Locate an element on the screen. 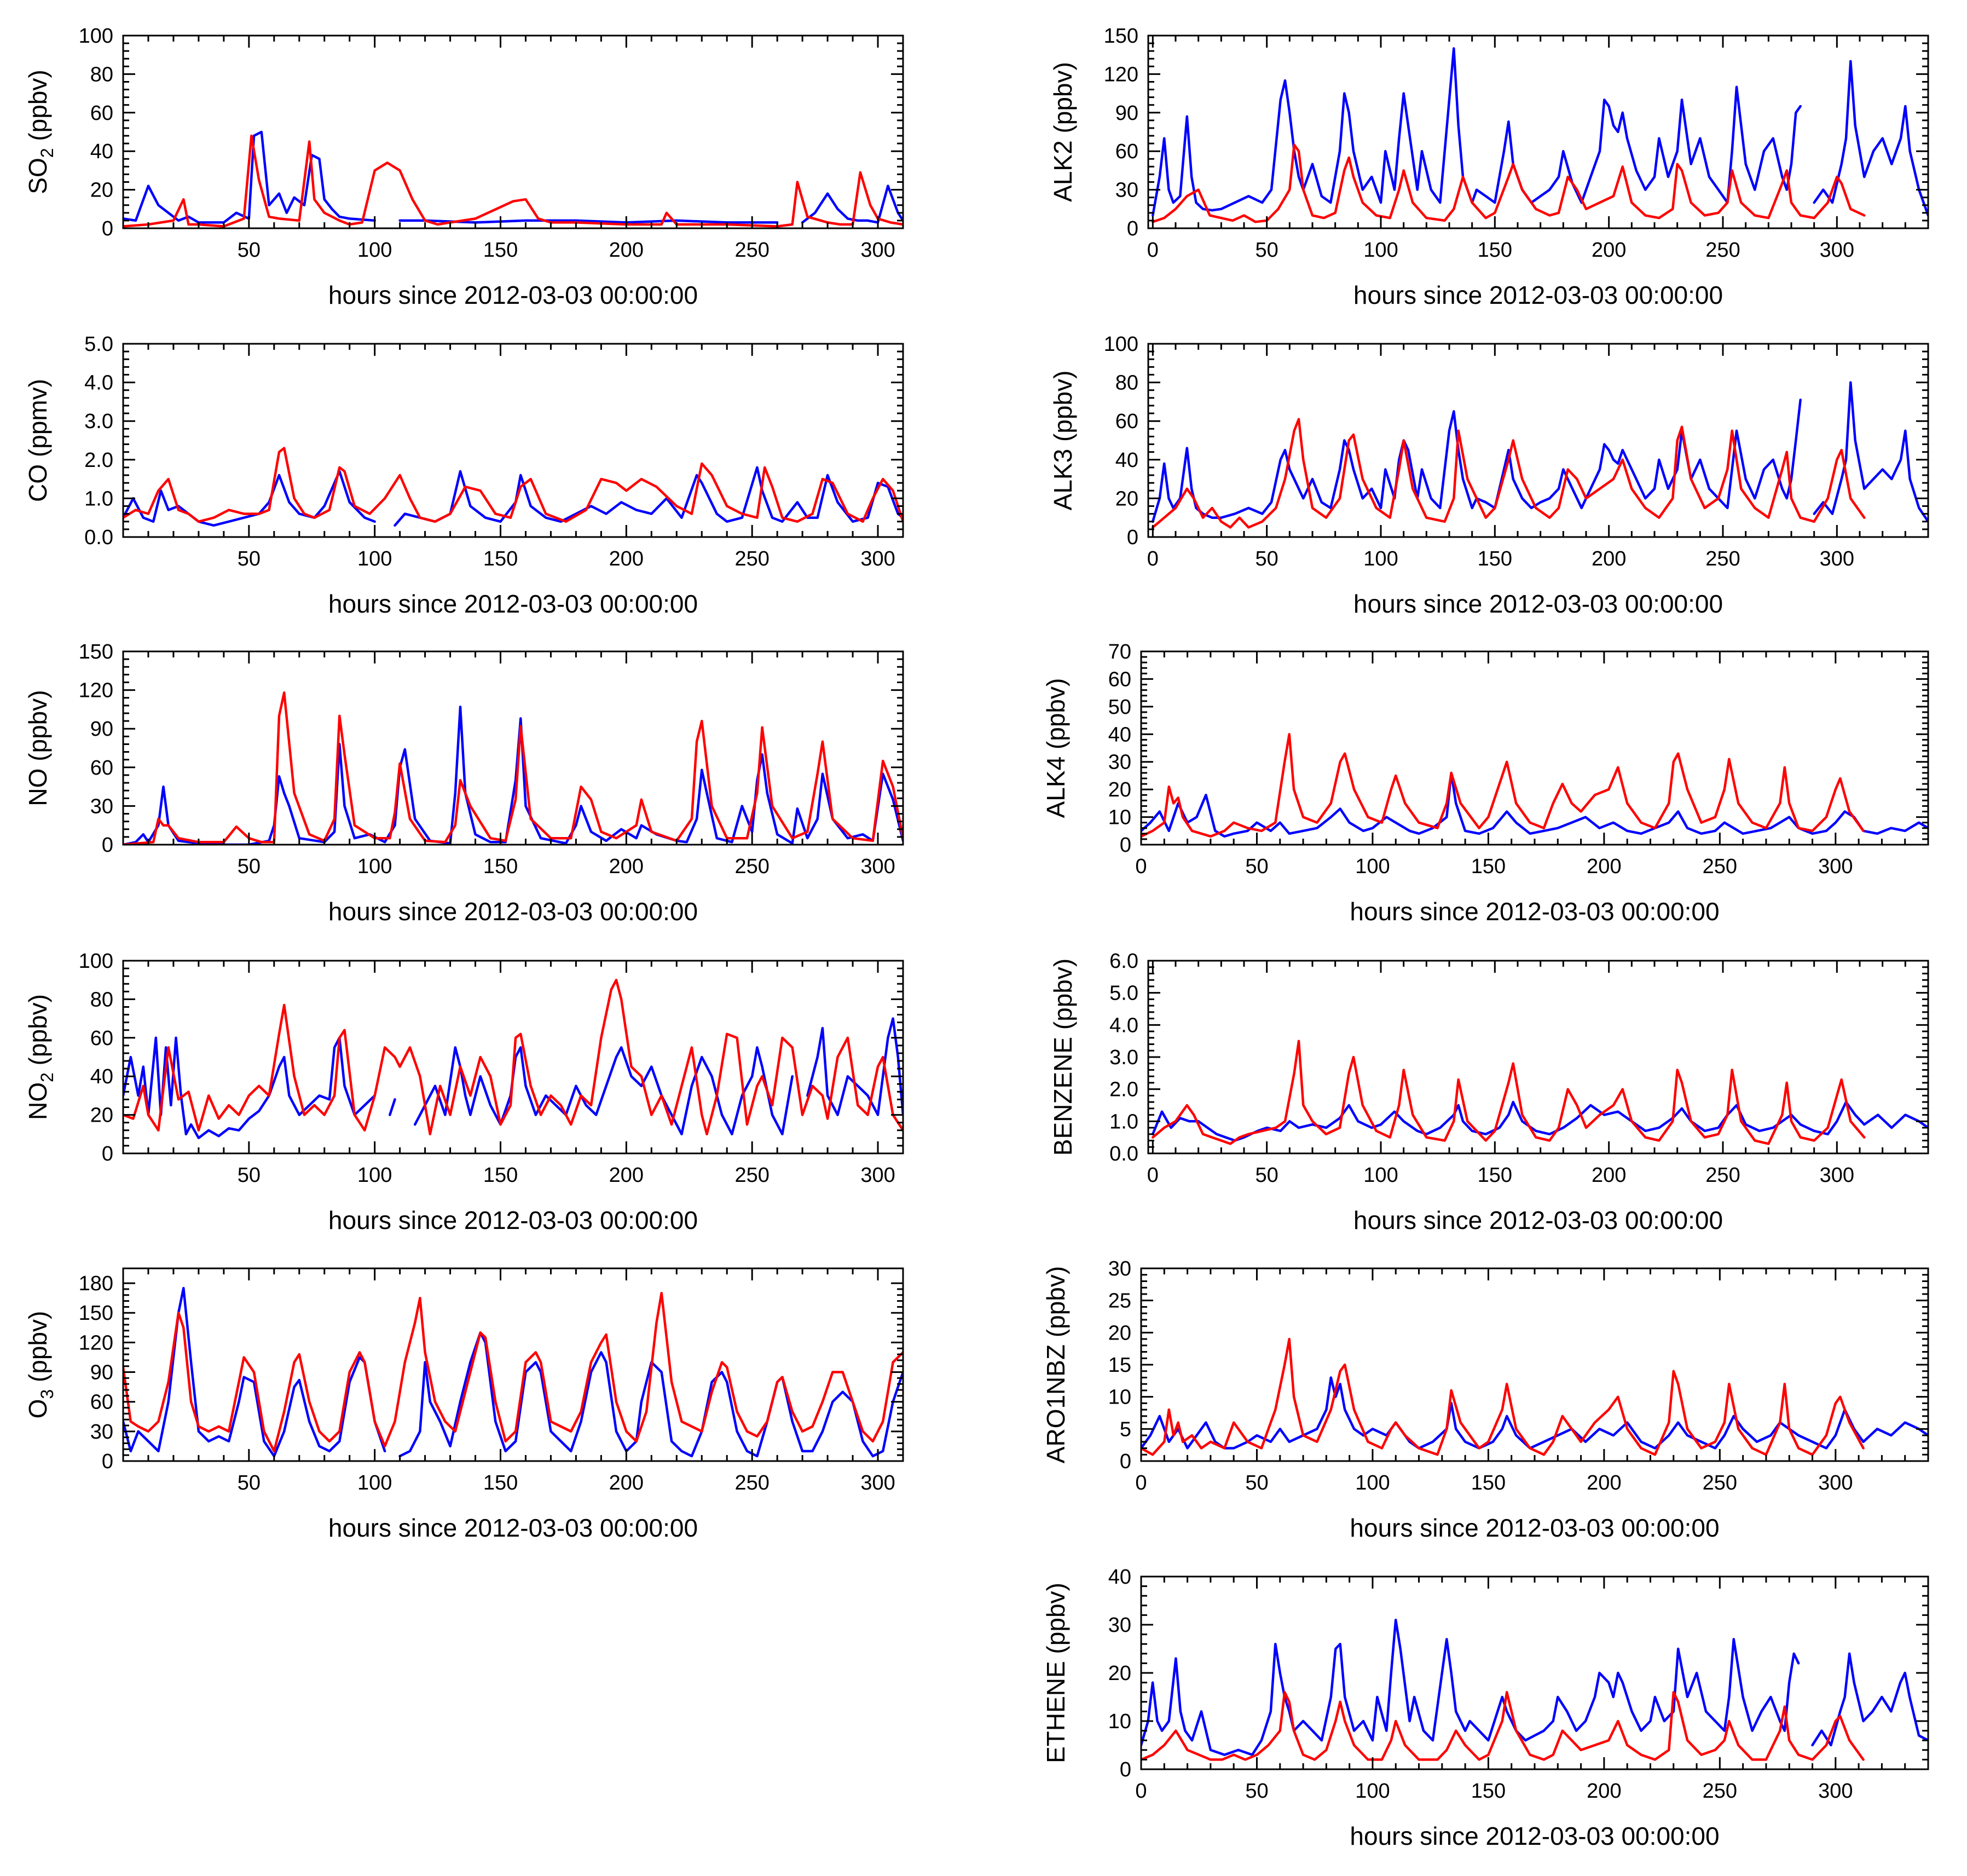 The image size is (1967, 1876). benzene-ytick-label: 5.0 is located at coordinates (1123, 993).